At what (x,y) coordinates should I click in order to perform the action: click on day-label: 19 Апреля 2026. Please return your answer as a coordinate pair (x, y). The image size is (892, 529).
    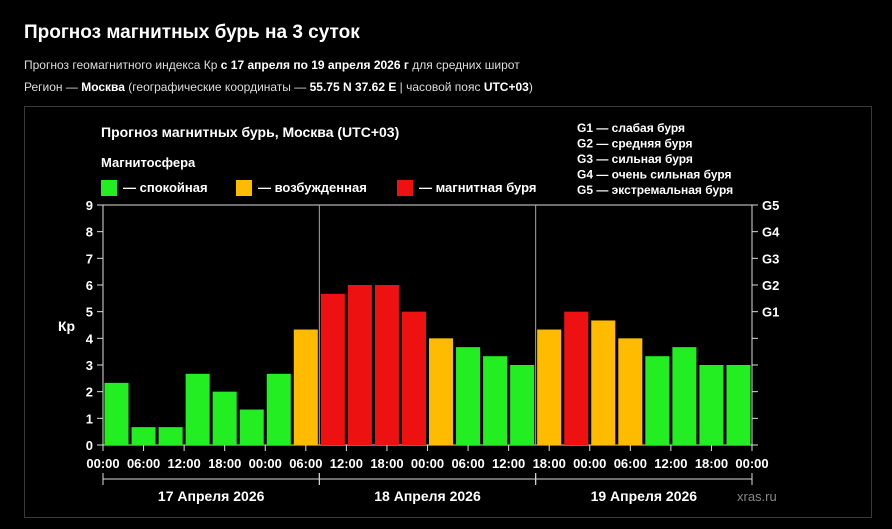
    Looking at the image, I should click on (644, 496).